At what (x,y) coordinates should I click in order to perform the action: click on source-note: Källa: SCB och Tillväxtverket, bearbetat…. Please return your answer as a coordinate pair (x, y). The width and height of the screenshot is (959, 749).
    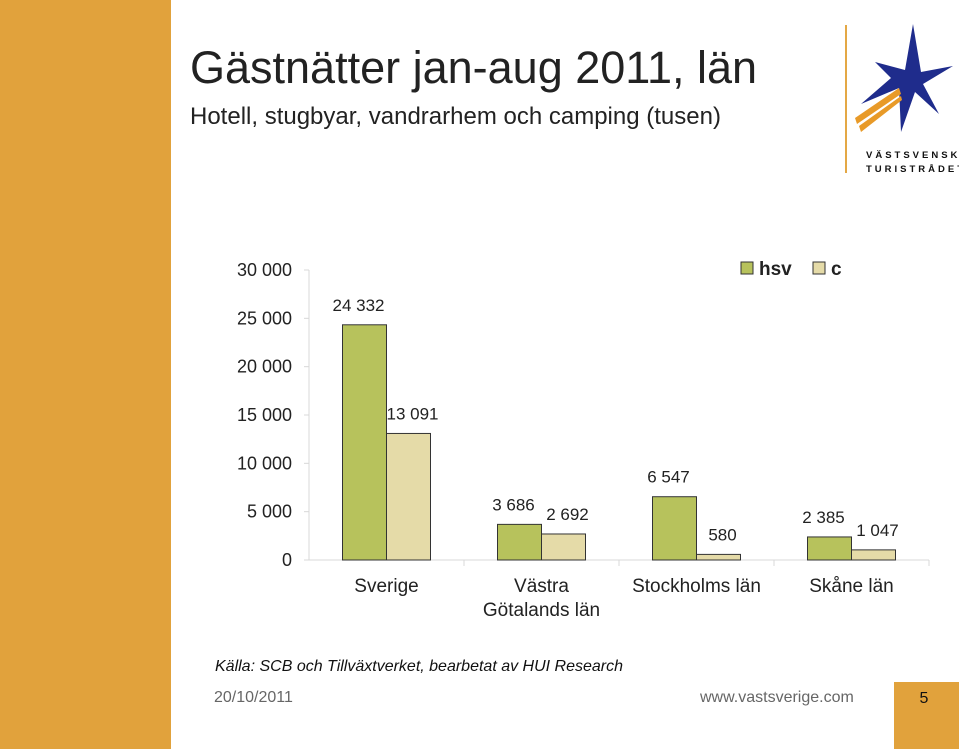
    Looking at the image, I should click on (419, 666).